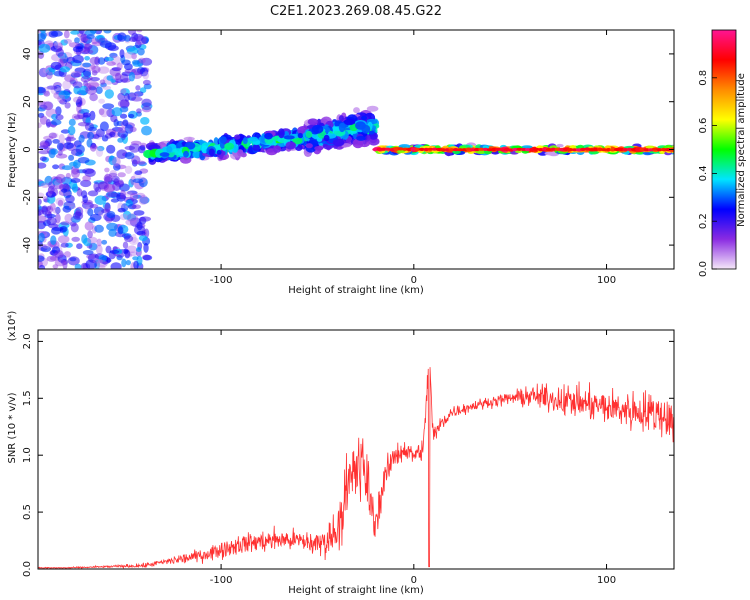  I want to click on colorbar-scale, so click(724, 149).